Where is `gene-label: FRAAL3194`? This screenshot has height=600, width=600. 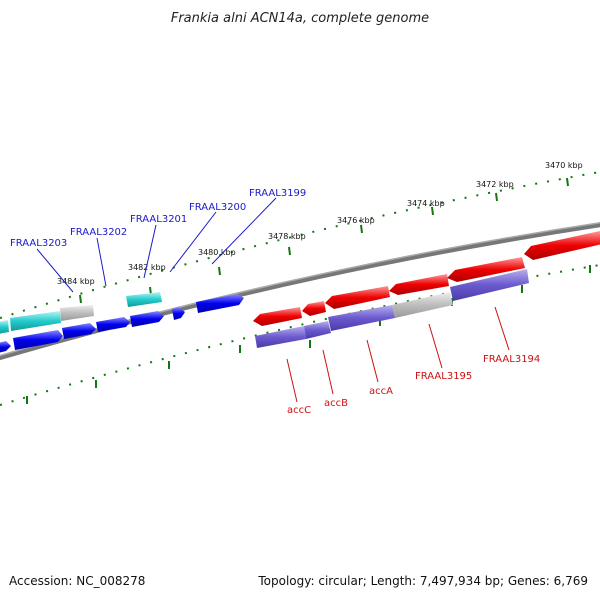 gene-label: FRAAL3194 is located at coordinates (511, 359).